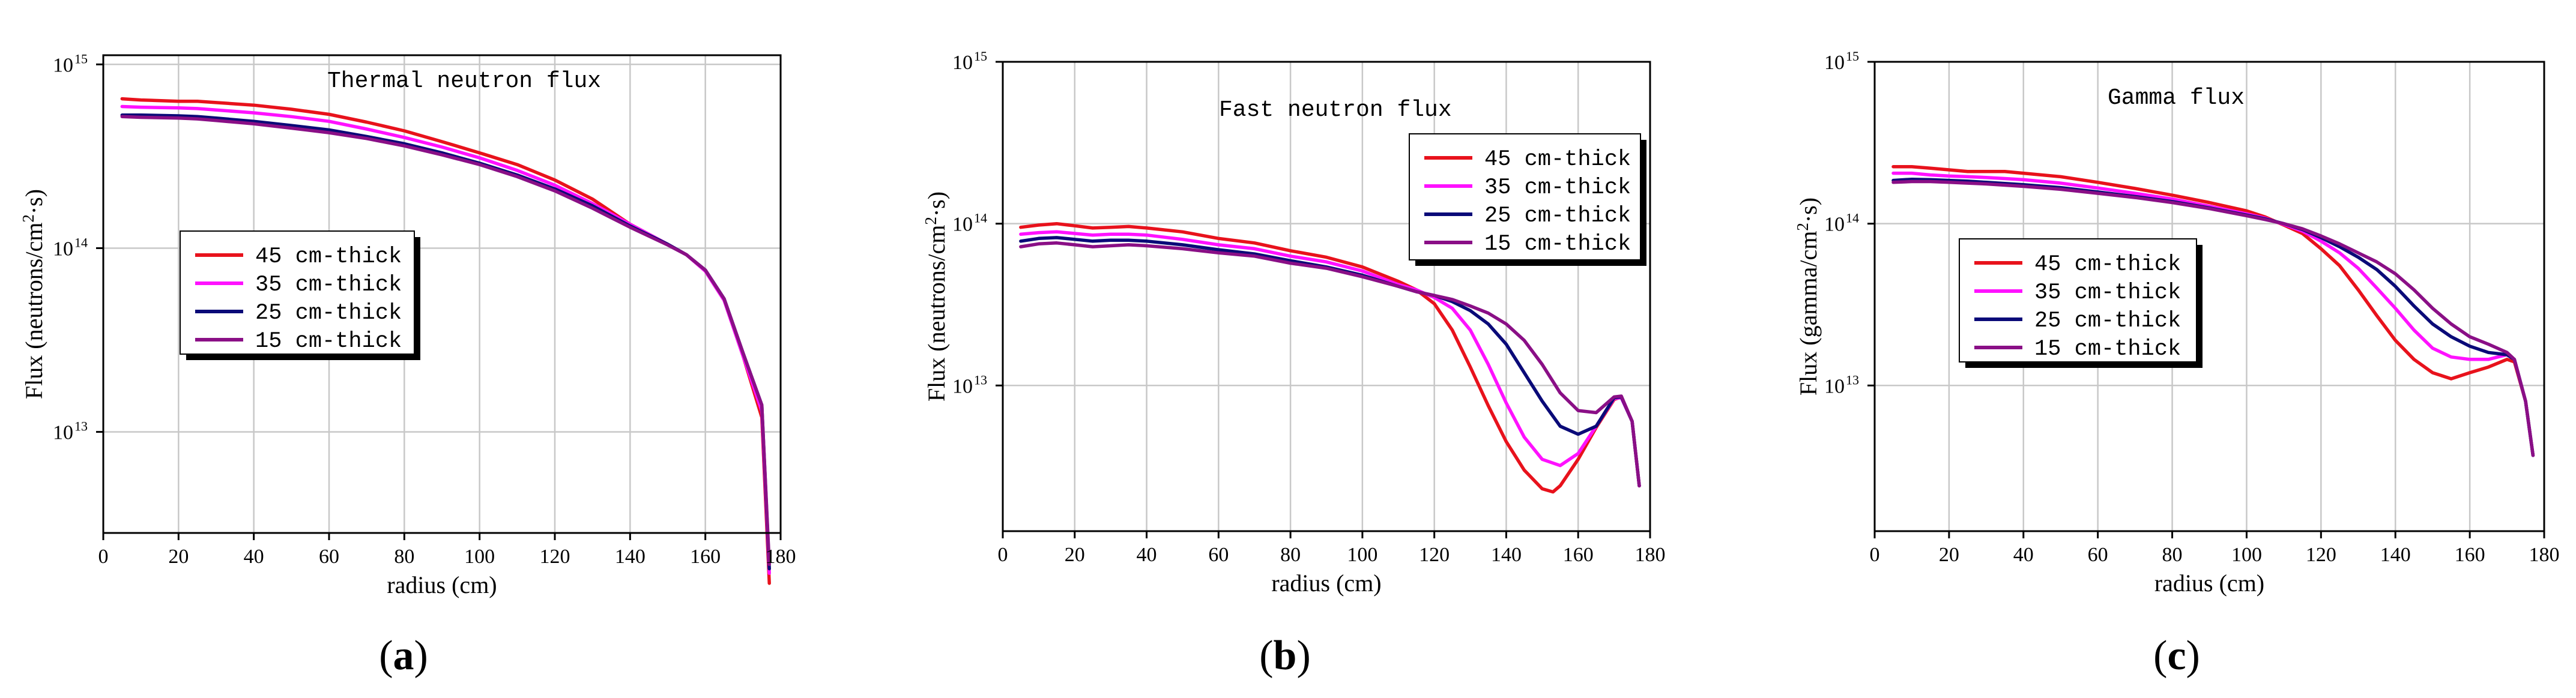  Describe the element at coordinates (1335, 110) in the screenshot. I see `plot-title: Fast neutron flux` at that location.